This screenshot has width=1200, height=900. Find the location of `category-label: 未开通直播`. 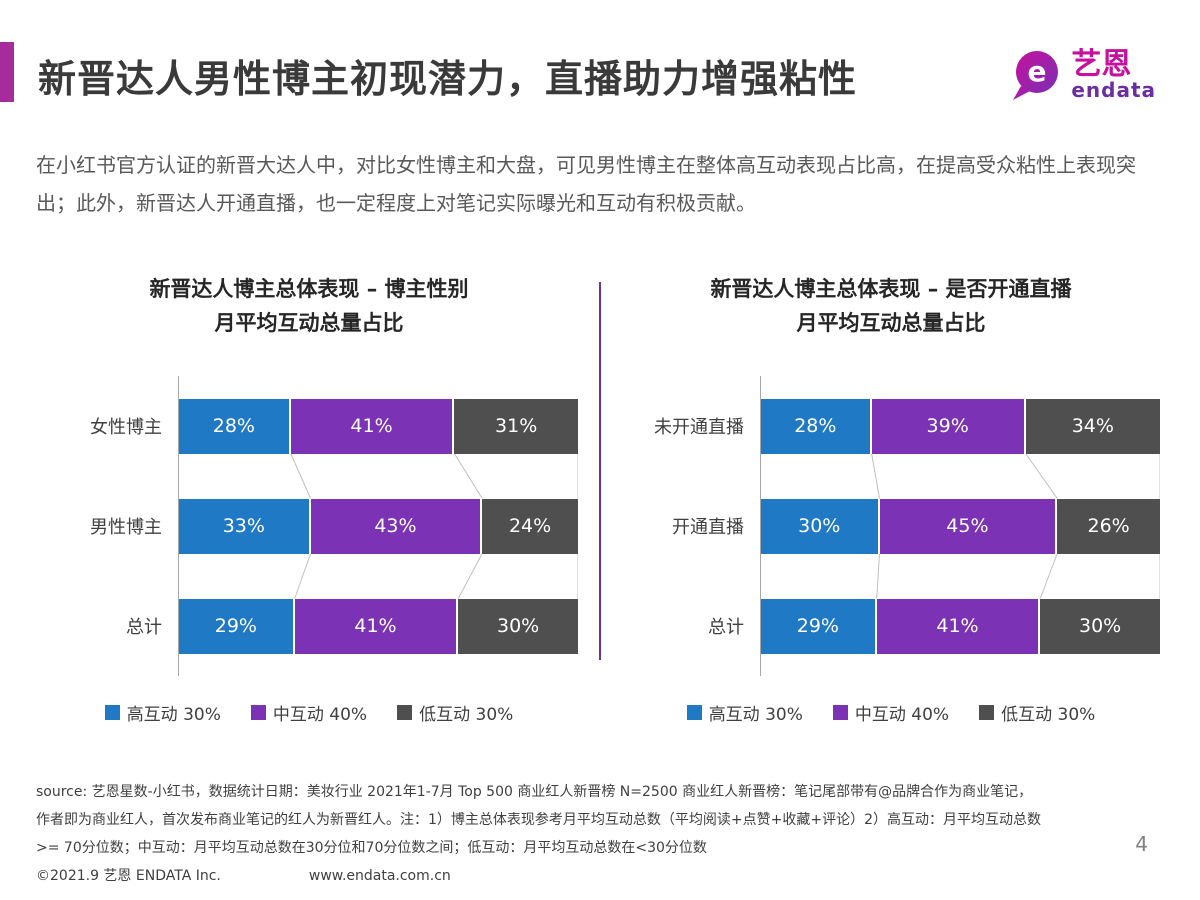

category-label: 未开通直播 is located at coordinates (699, 427).